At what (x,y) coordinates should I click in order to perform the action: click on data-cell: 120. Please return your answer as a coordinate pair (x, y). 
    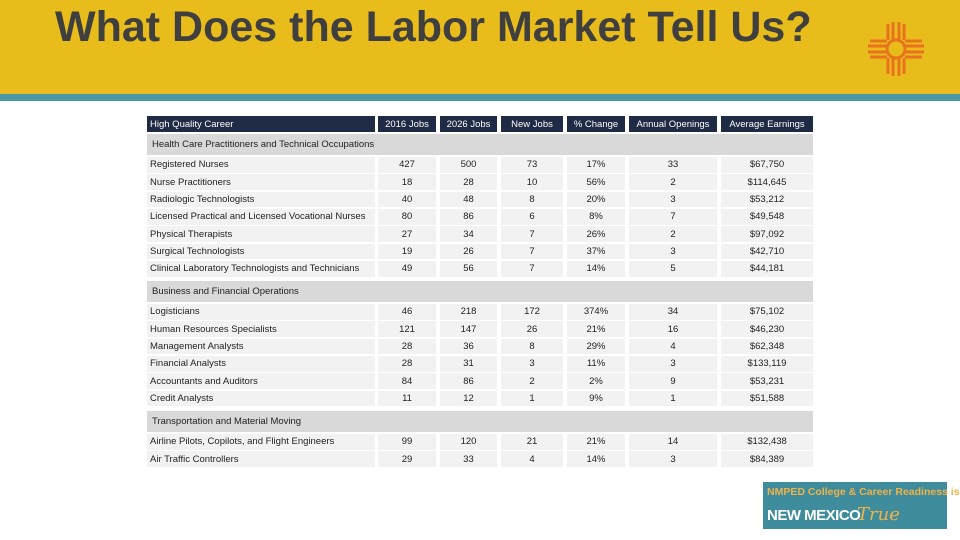
    Looking at the image, I should click on (468, 441).